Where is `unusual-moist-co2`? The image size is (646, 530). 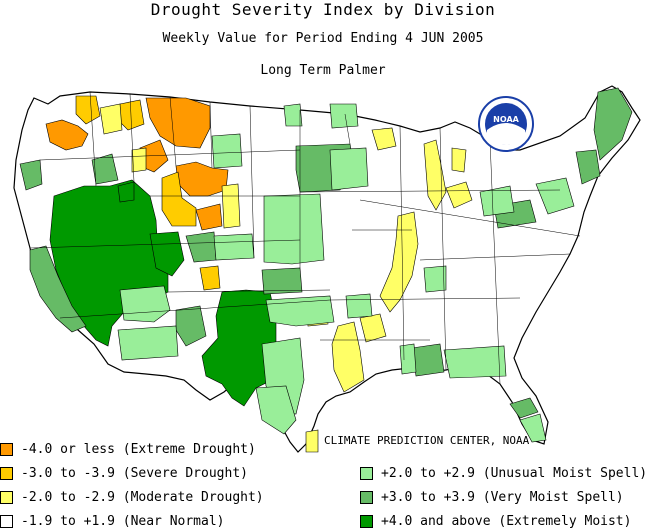 unusual-moist-co2 is located at coordinates (234, 247).